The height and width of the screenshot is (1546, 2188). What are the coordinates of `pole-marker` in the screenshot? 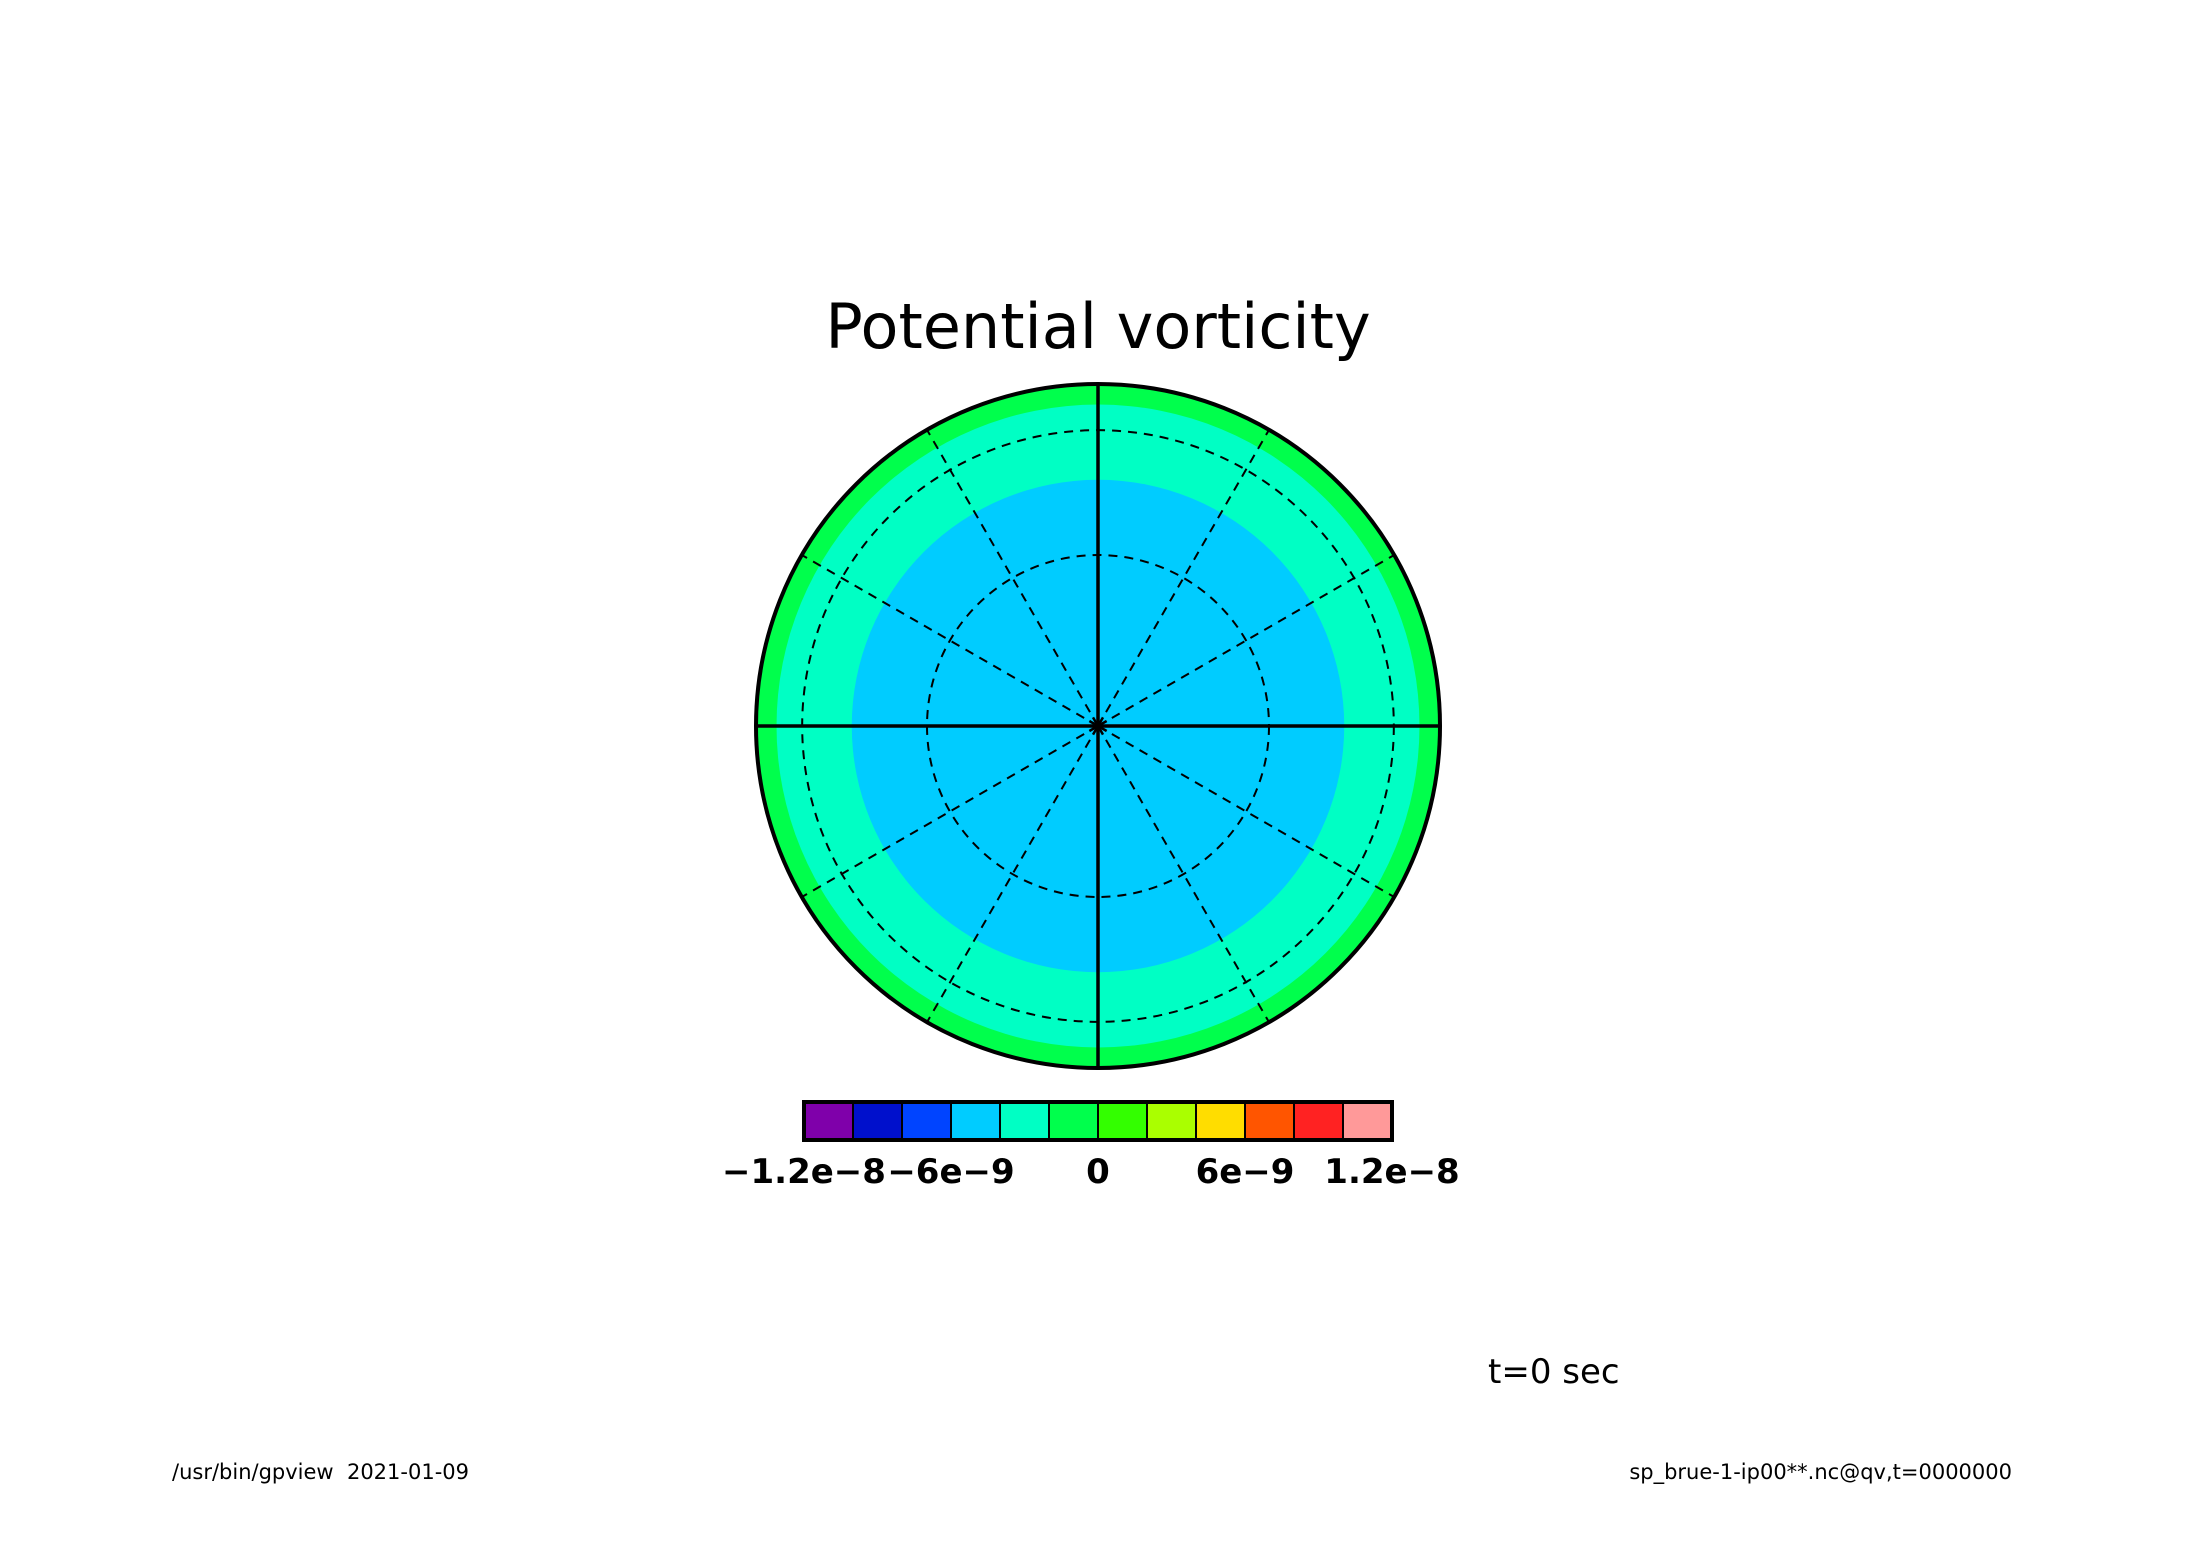 It's located at (1098, 726).